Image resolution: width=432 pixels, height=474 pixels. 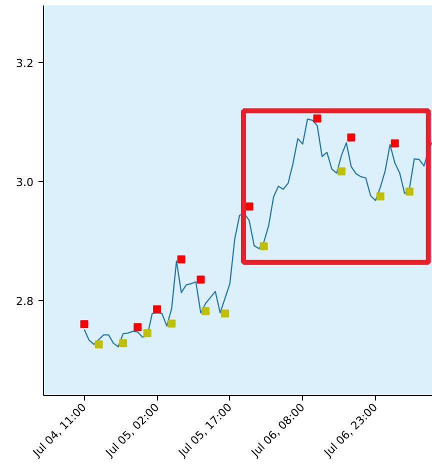 What do you see at coordinates (25, 182) in the screenshot?
I see `y-tick-label: 3.0` at bounding box center [25, 182].